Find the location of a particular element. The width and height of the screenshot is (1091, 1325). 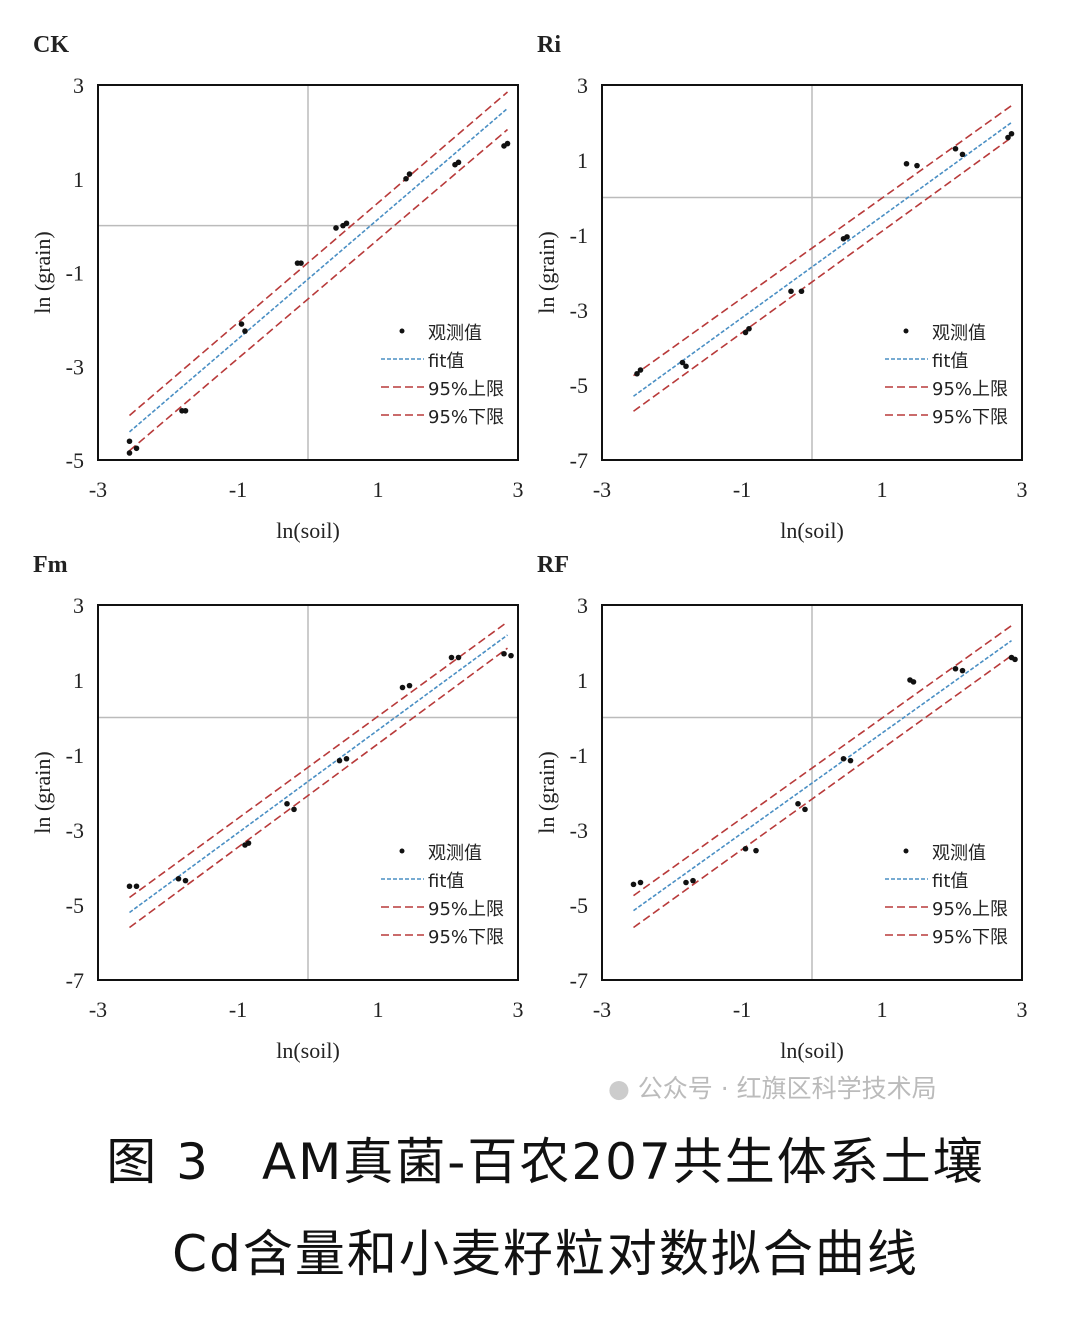

y-tick-label: -7 is located at coordinates (75, 980).